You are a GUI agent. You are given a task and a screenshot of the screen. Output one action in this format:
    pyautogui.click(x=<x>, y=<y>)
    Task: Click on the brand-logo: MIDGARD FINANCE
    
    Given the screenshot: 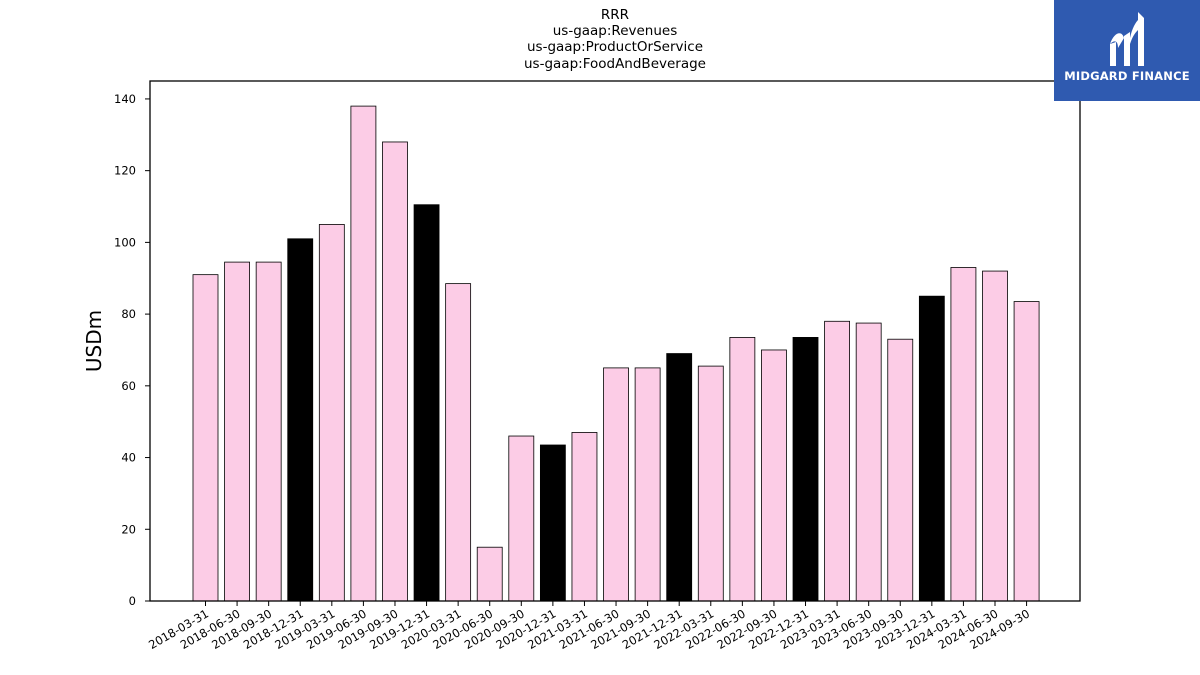 What is the action you would take?
    pyautogui.click(x=1127, y=50)
    